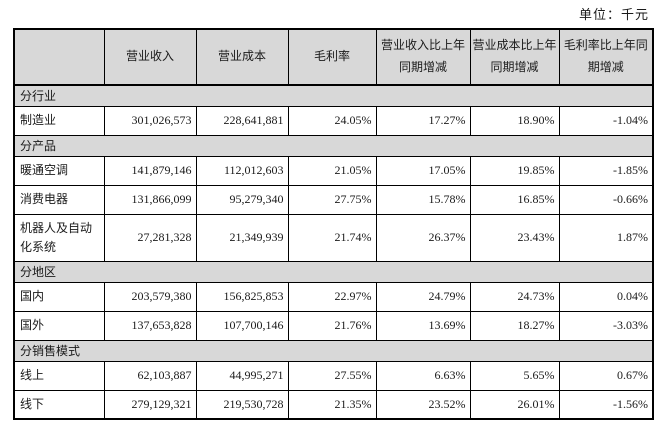  What do you see at coordinates (606, 325) in the screenshot?
I see `cell-margin-yoy: -3.03%` at bounding box center [606, 325].